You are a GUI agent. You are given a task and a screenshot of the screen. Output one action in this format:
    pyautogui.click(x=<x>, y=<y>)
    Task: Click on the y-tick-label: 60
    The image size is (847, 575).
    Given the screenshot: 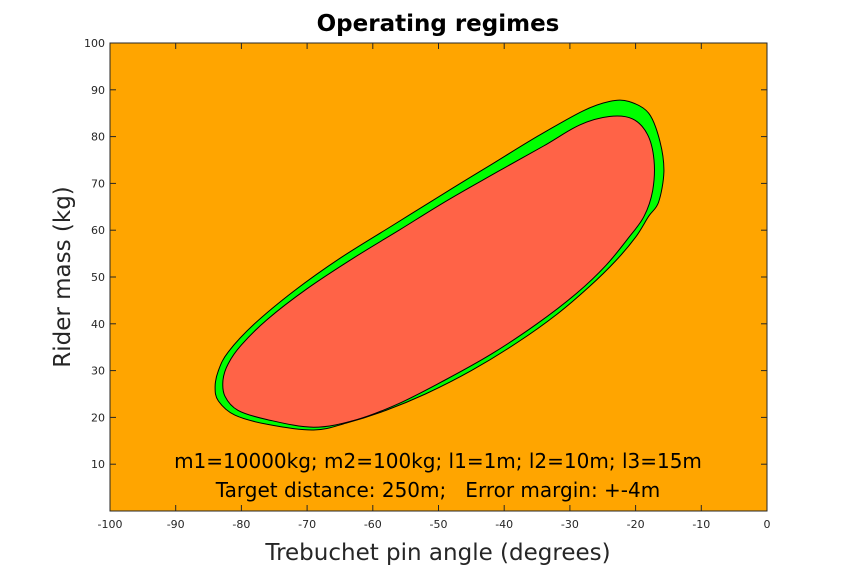 What is the action you would take?
    pyautogui.click(x=98, y=230)
    